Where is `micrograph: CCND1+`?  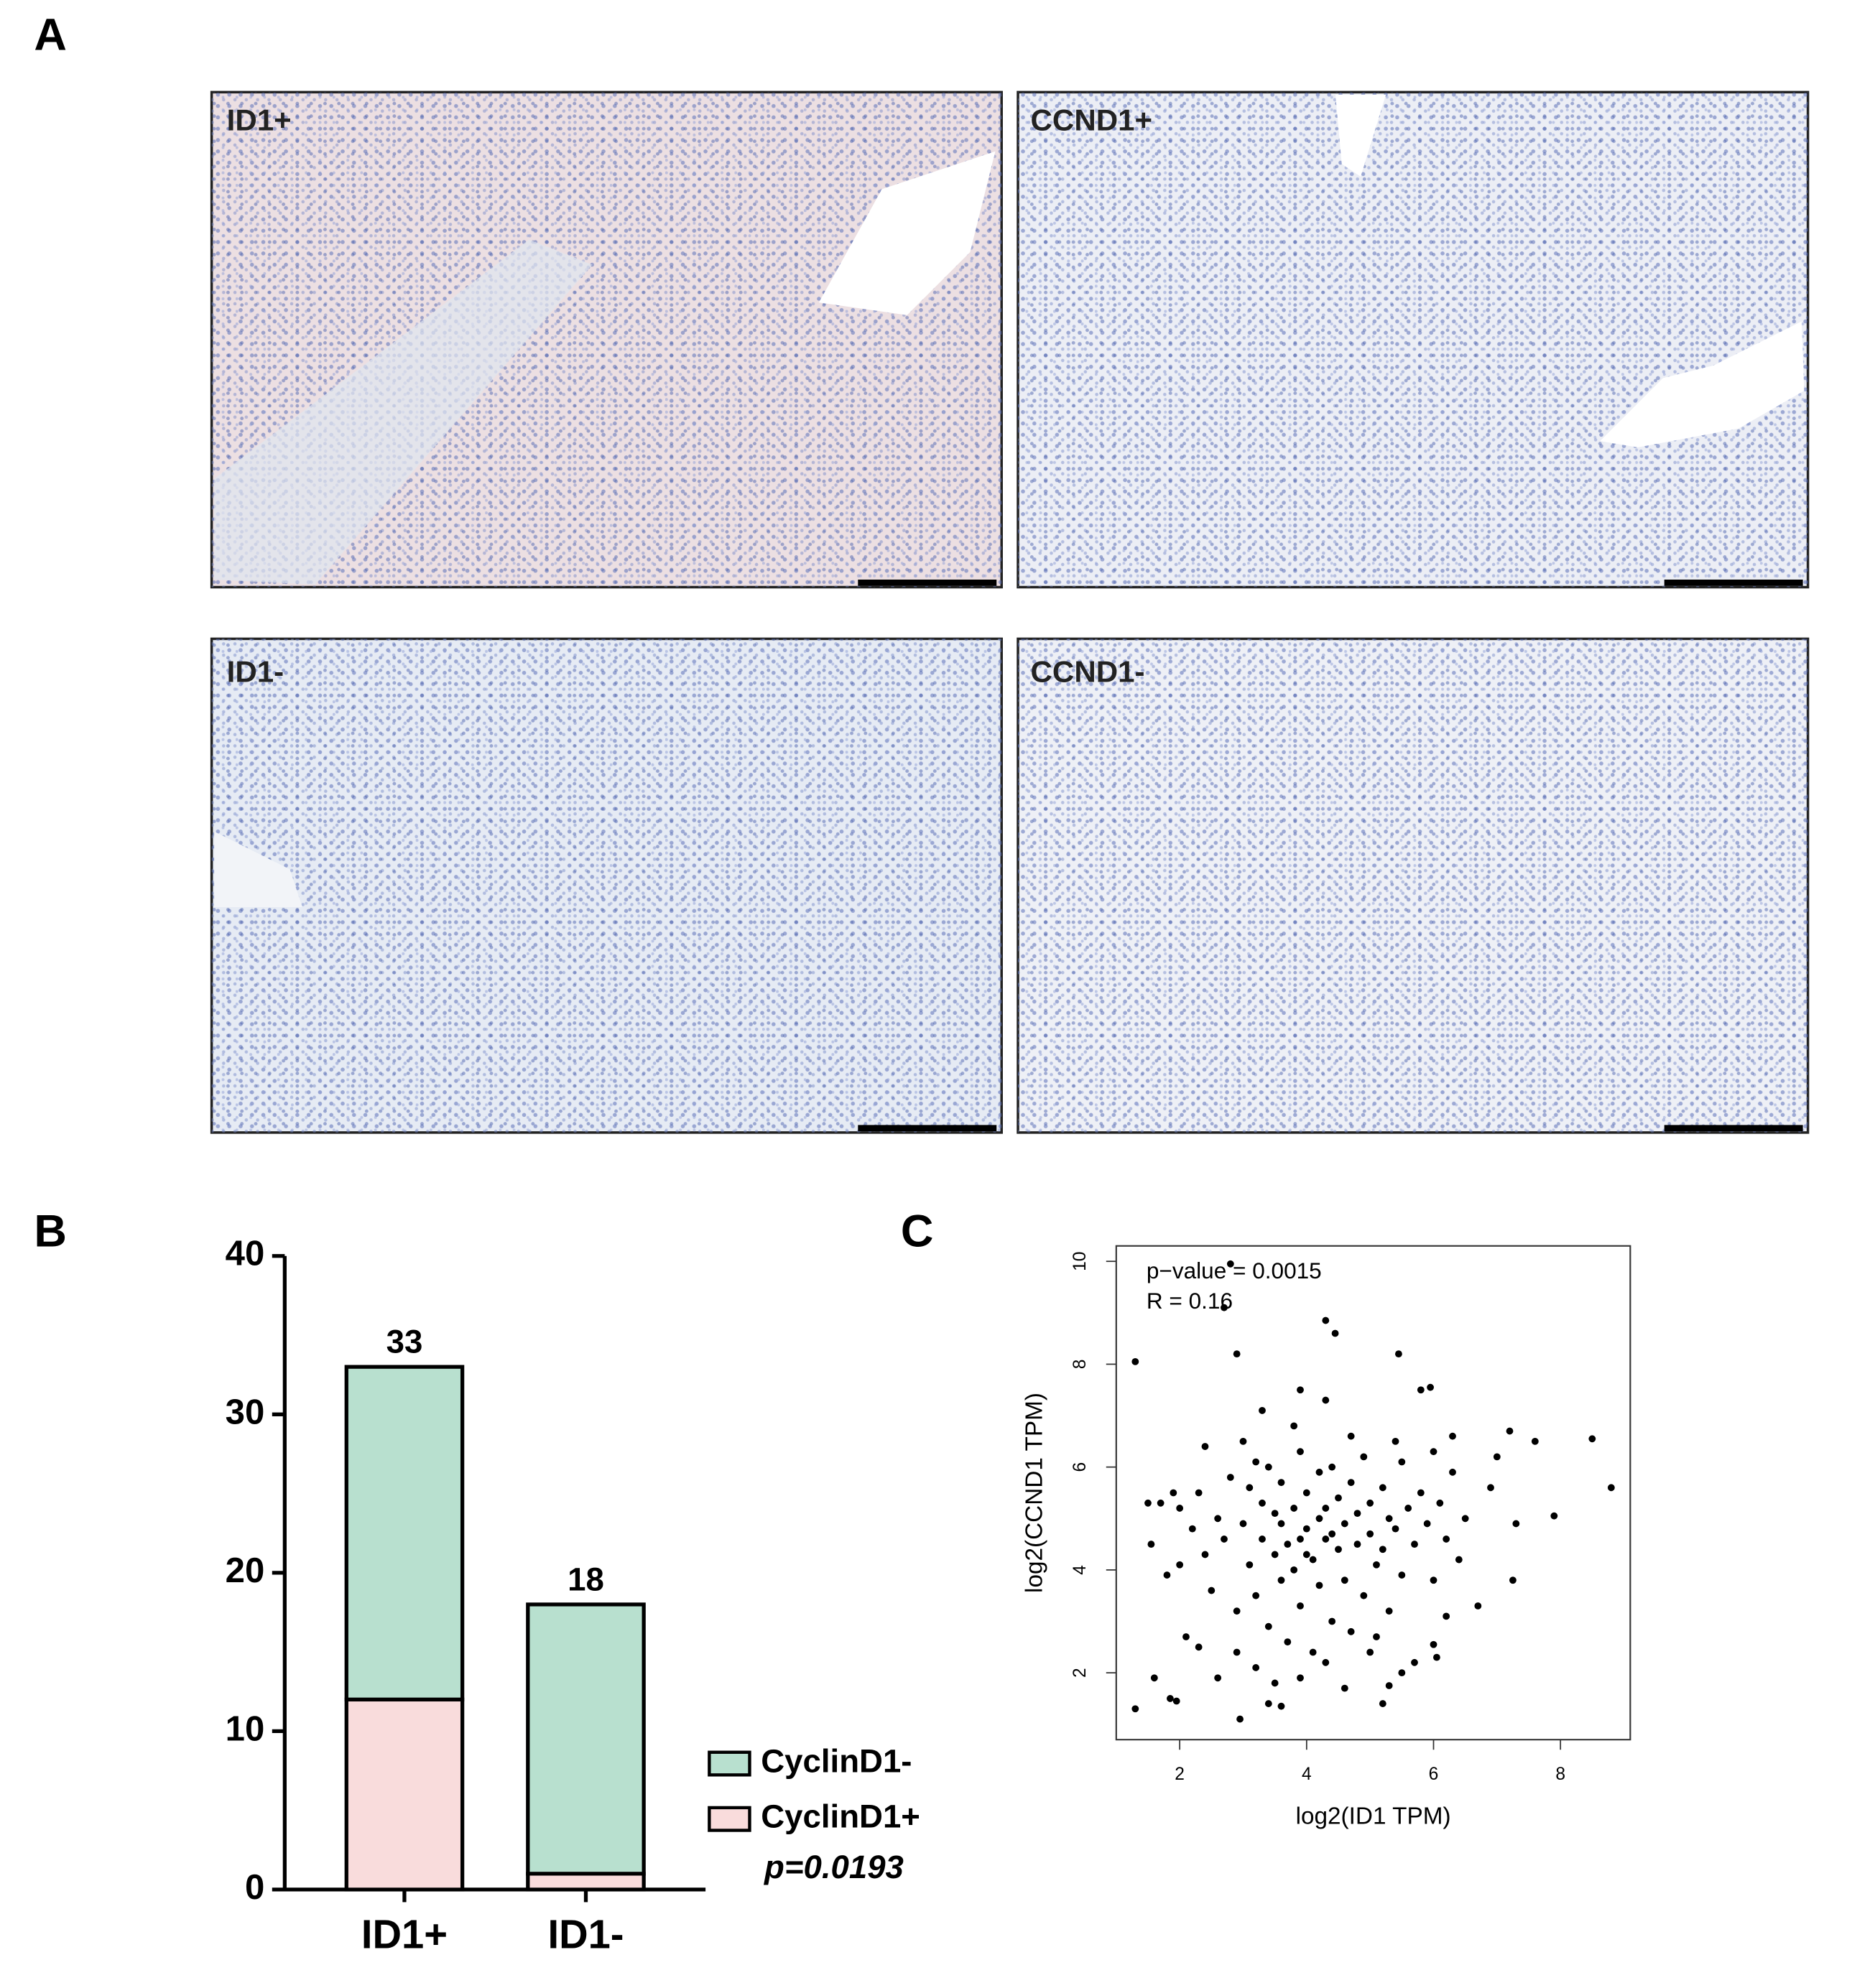
micrograph: CCND1+ is located at coordinates (1413, 340).